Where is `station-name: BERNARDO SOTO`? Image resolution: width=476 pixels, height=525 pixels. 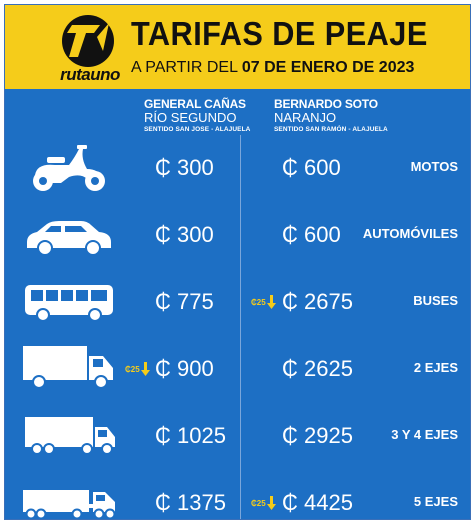
station-name: BERNARDO SOTO is located at coordinates (326, 104).